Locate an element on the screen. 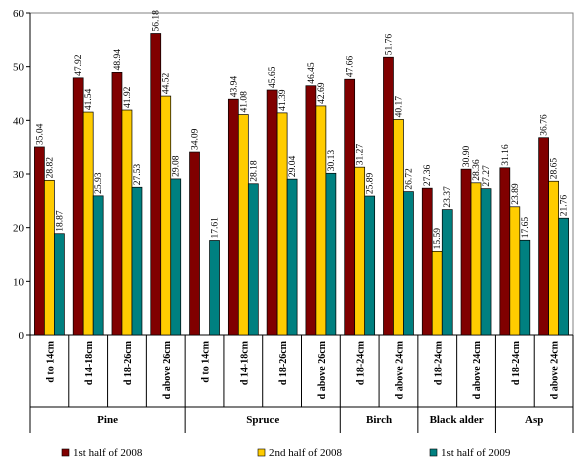 The height and width of the screenshot is (467, 581). data-label: 41.39 is located at coordinates (283, 100).